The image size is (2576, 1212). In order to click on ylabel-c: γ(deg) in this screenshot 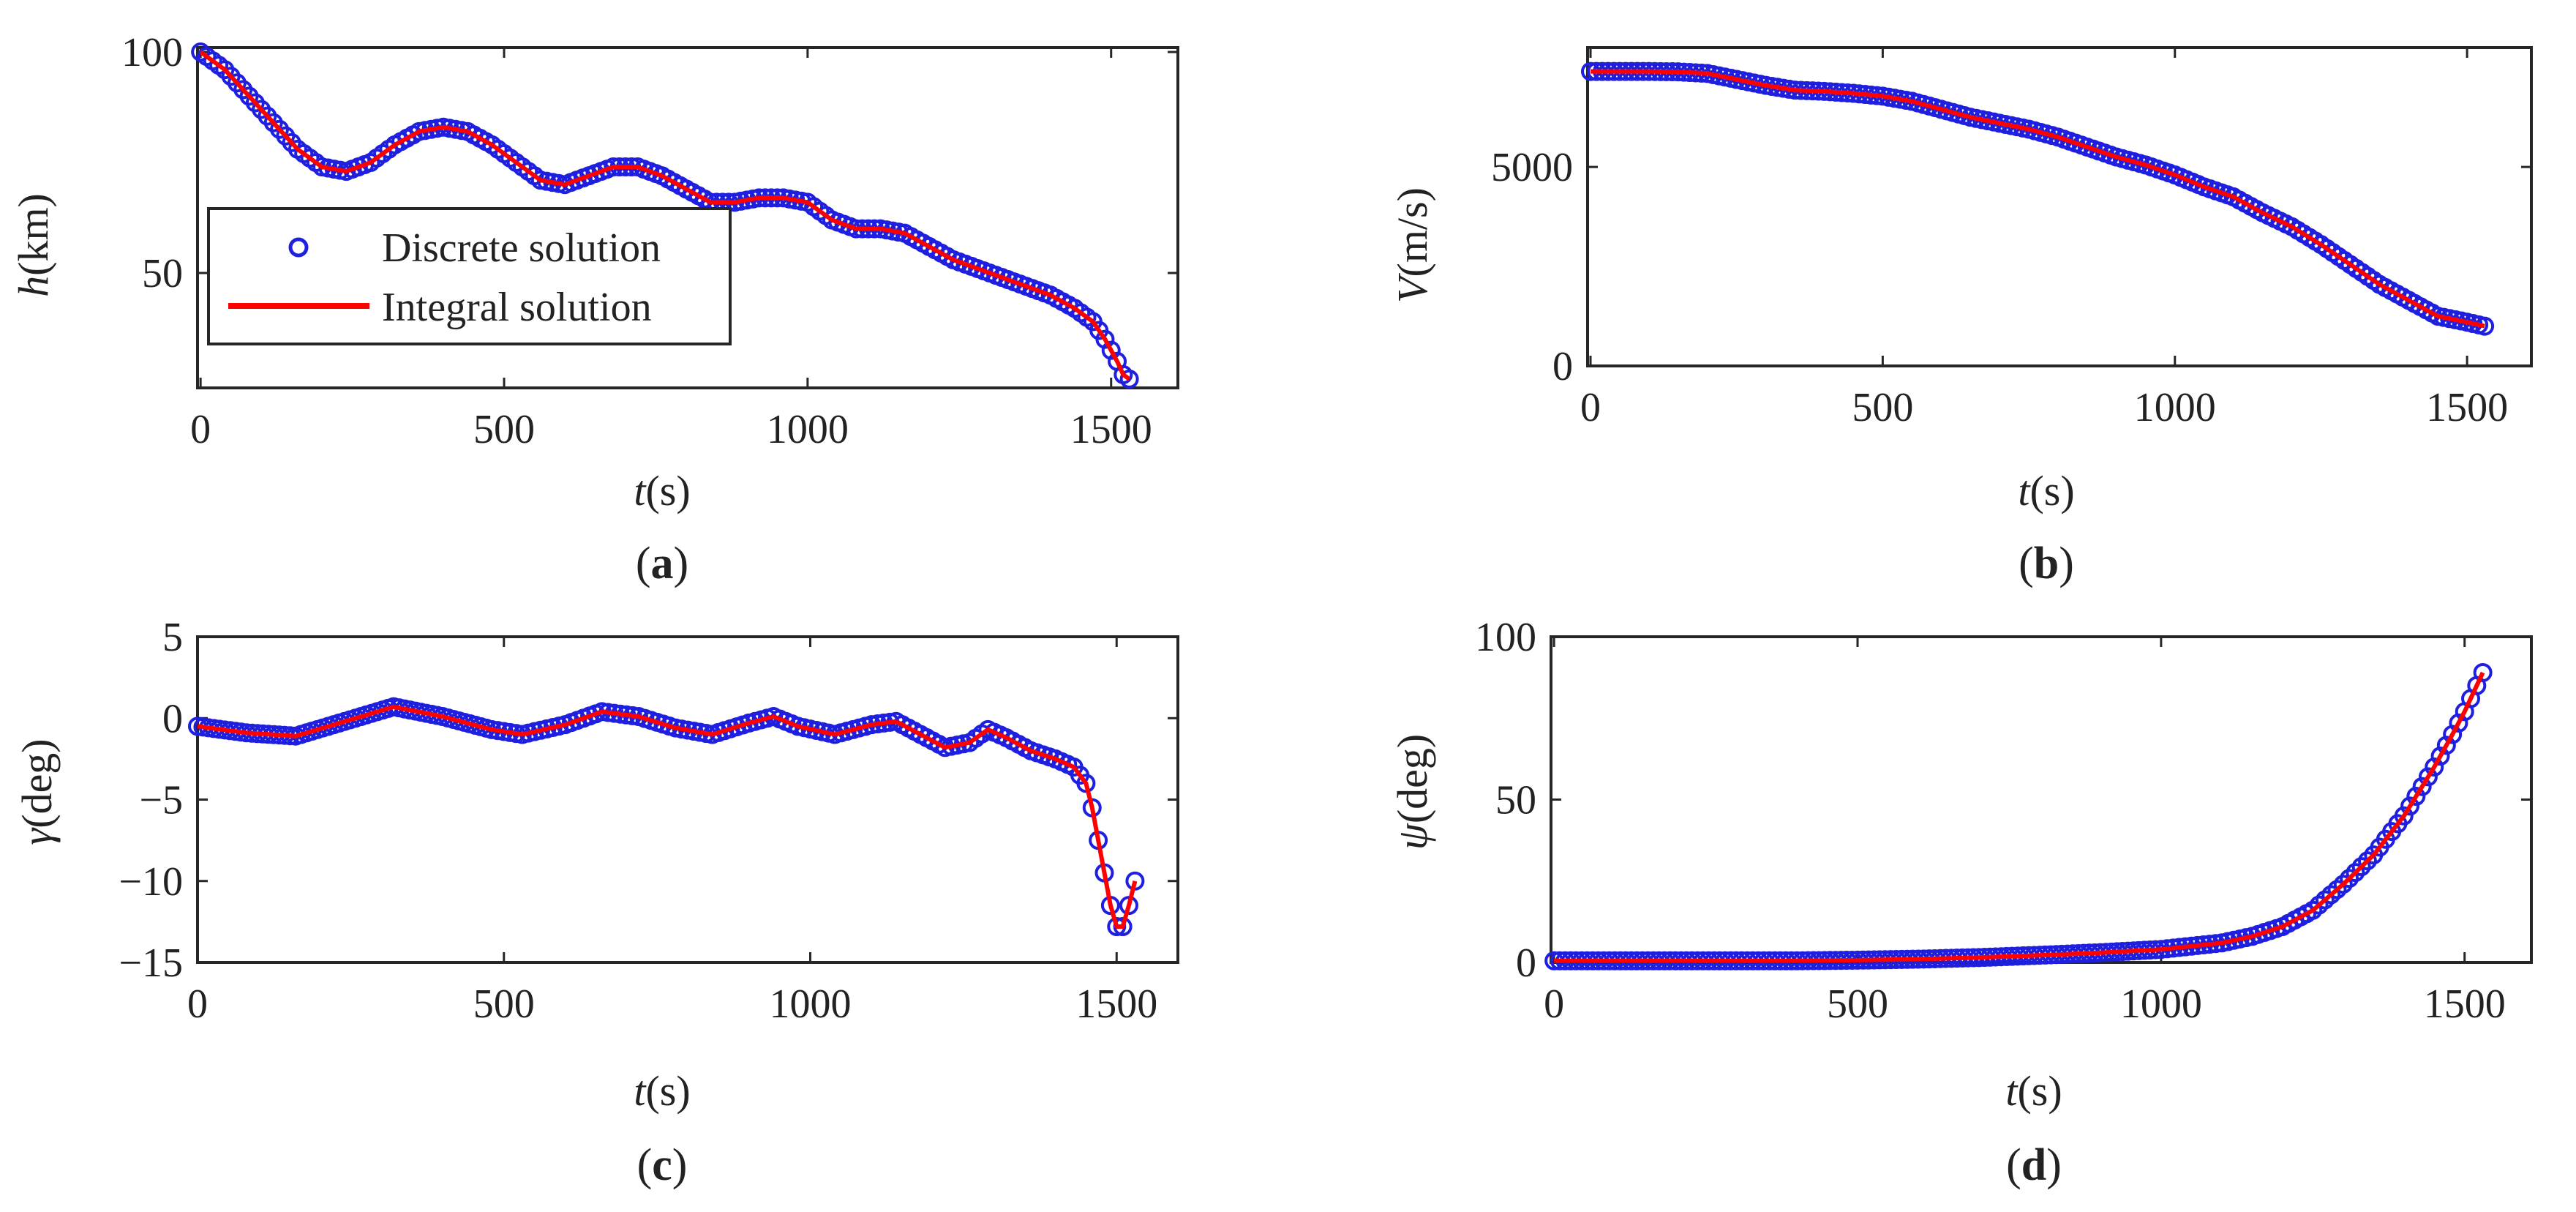, I will do `click(37, 792)`.